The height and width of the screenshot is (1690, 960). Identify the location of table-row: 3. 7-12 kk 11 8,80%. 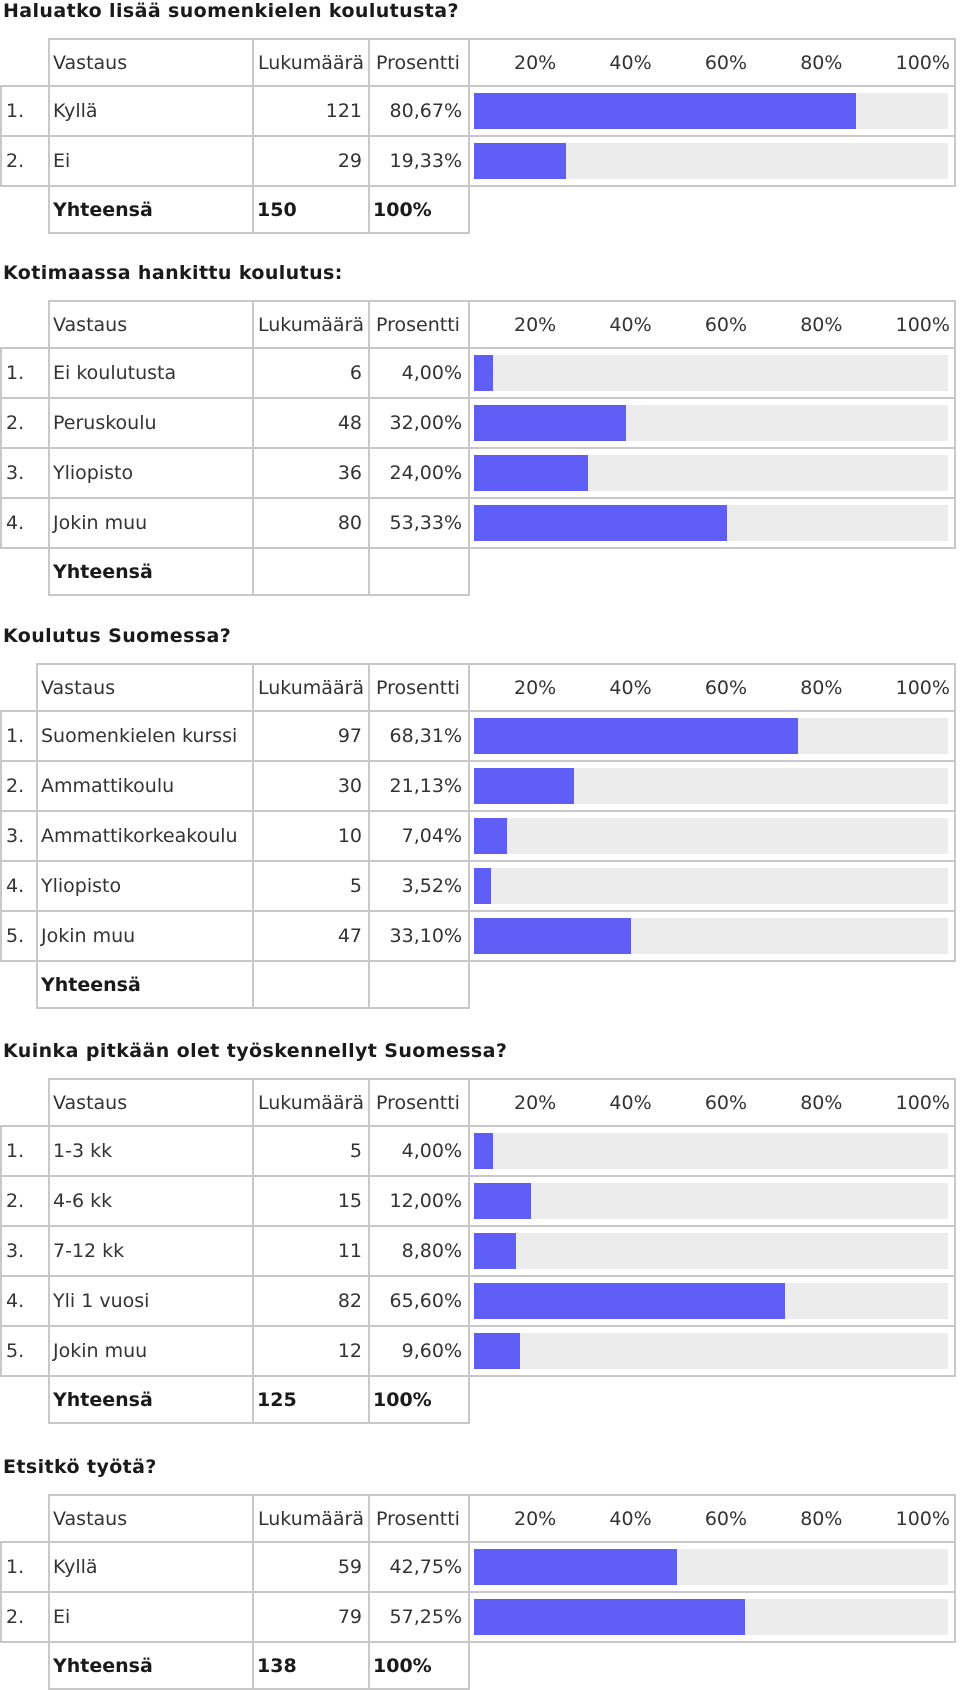
(478, 1251).